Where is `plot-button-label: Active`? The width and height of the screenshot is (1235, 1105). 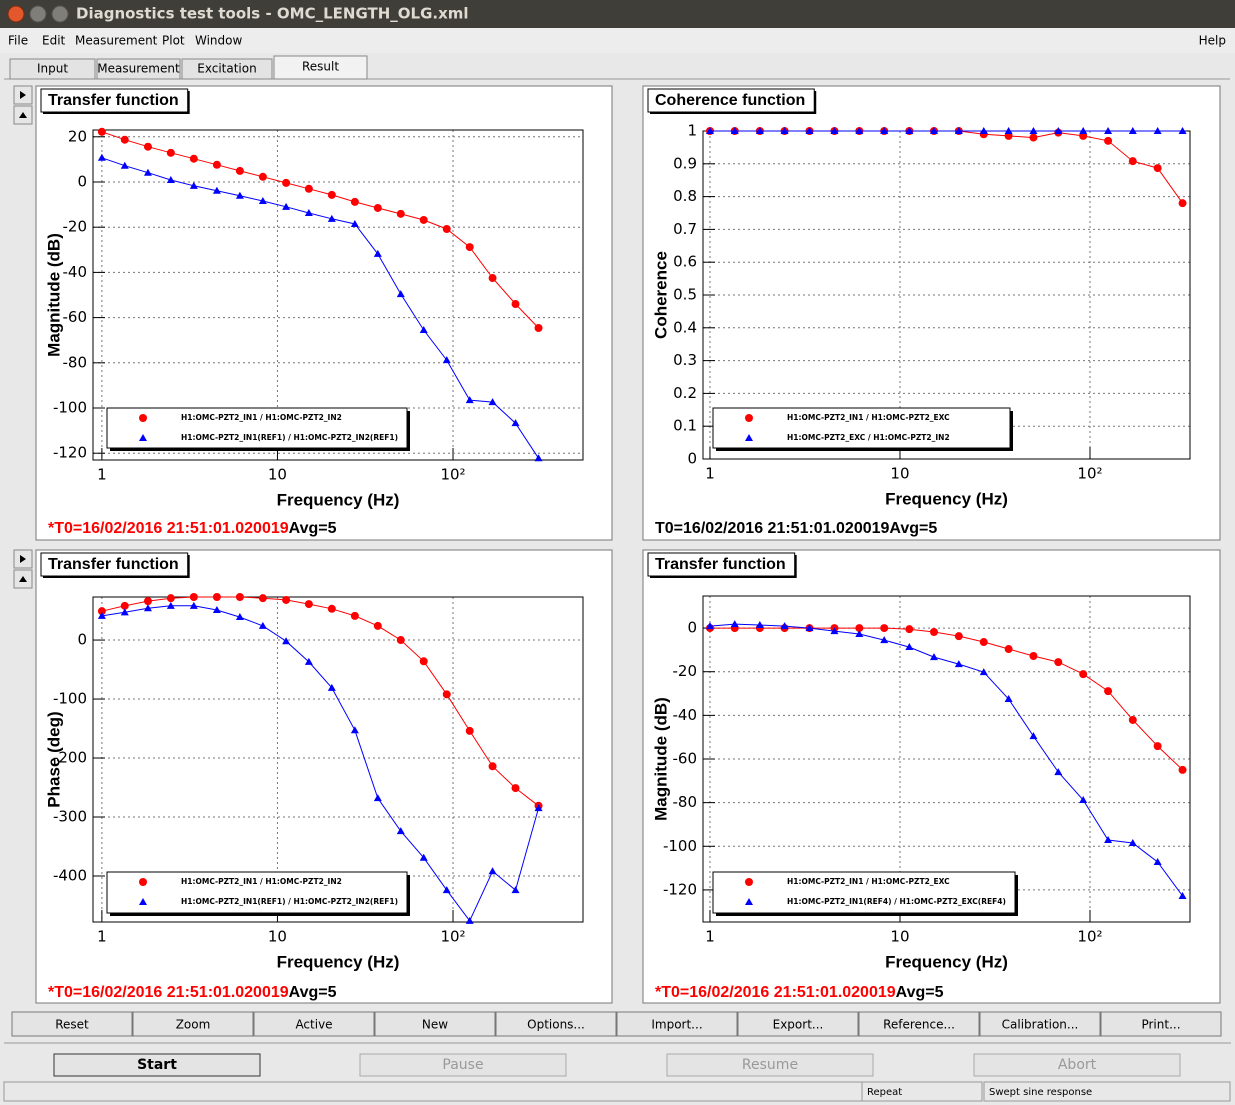 plot-button-label: Active is located at coordinates (313, 1025).